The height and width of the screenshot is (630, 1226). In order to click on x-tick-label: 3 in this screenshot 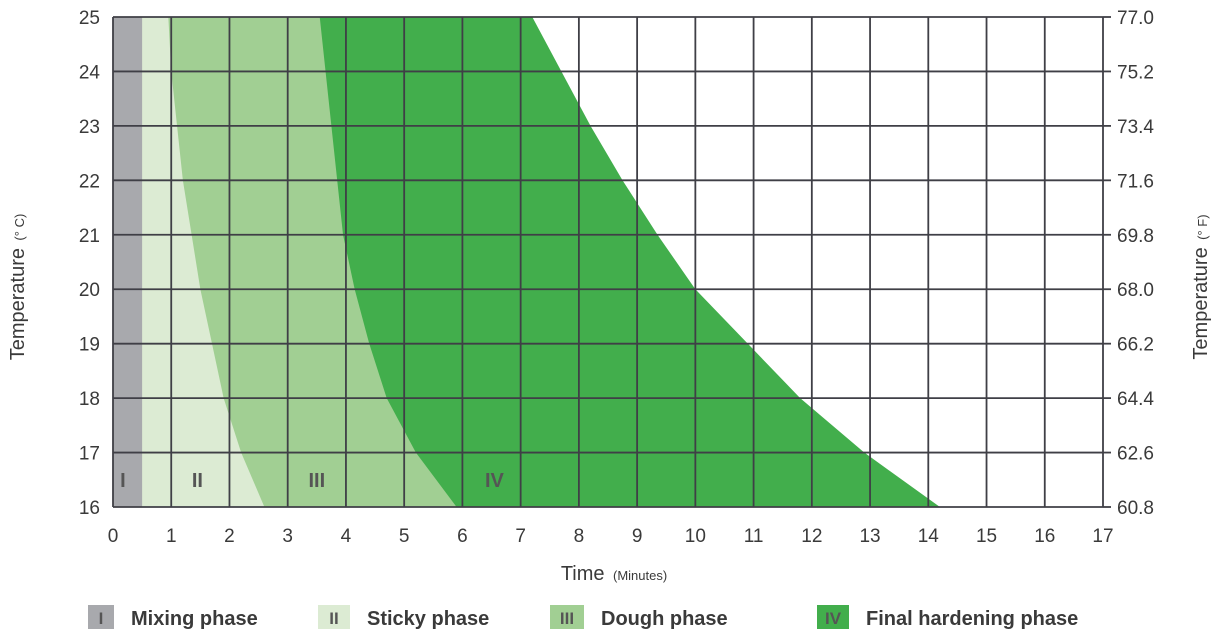, I will do `click(287, 536)`.